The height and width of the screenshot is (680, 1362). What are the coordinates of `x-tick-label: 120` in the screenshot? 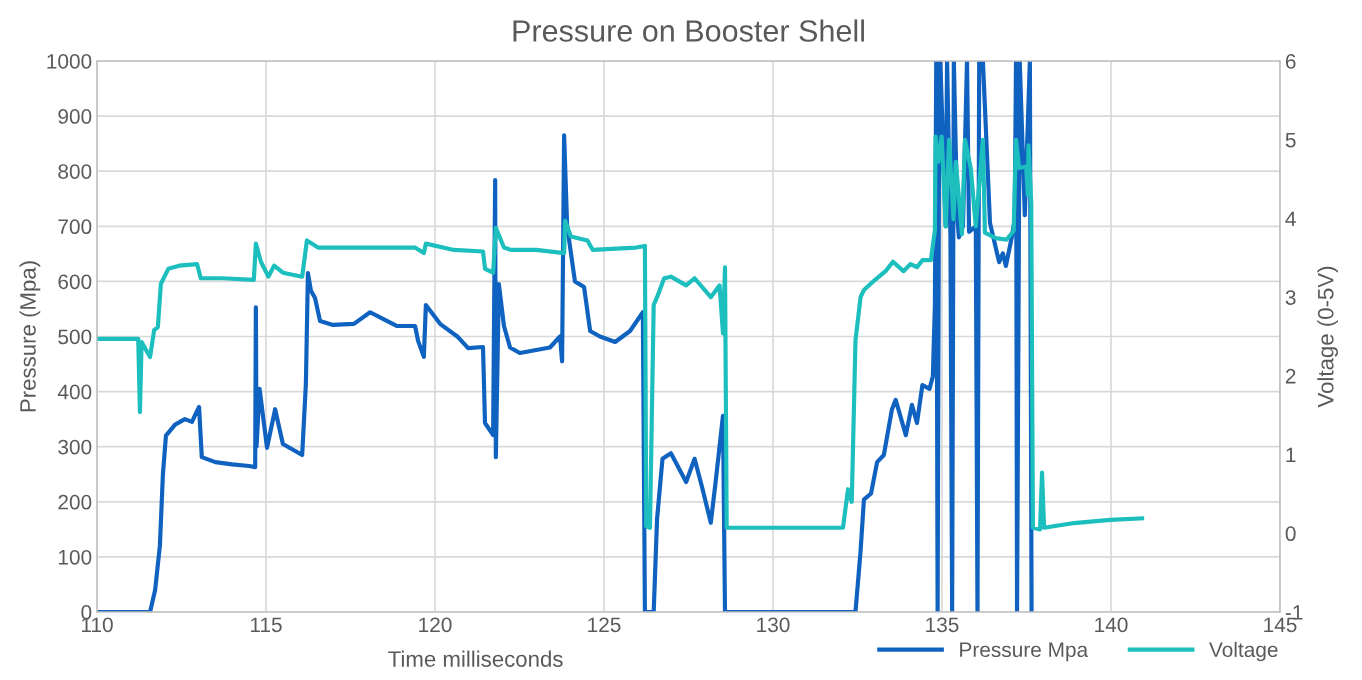 It's located at (435, 625).